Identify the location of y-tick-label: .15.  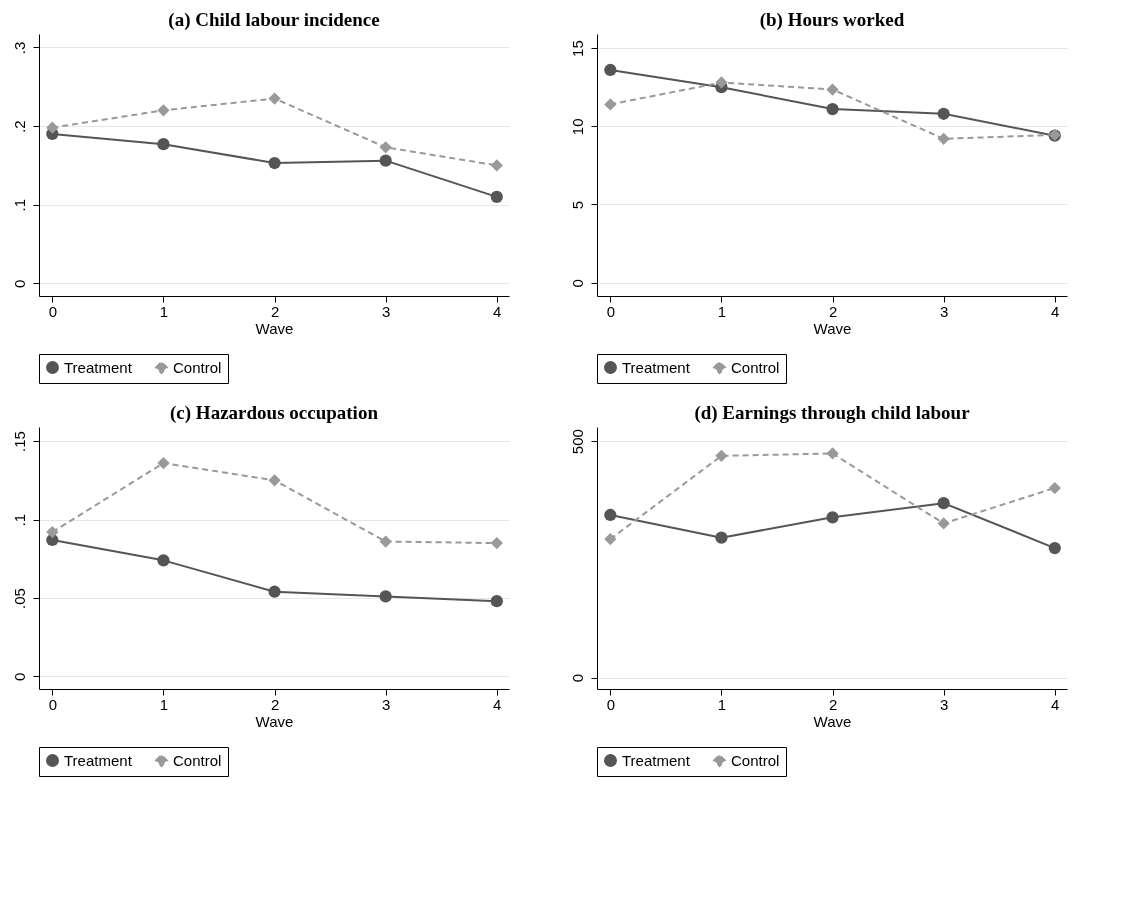
(19, 442).